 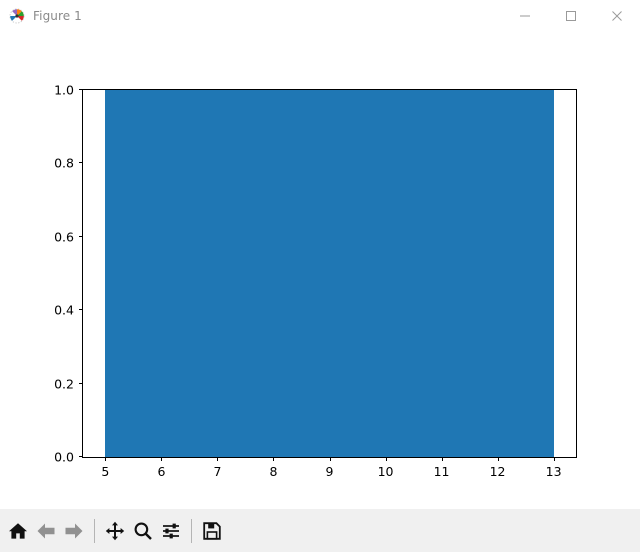 I want to click on window-controls, so click(x=571, y=16).